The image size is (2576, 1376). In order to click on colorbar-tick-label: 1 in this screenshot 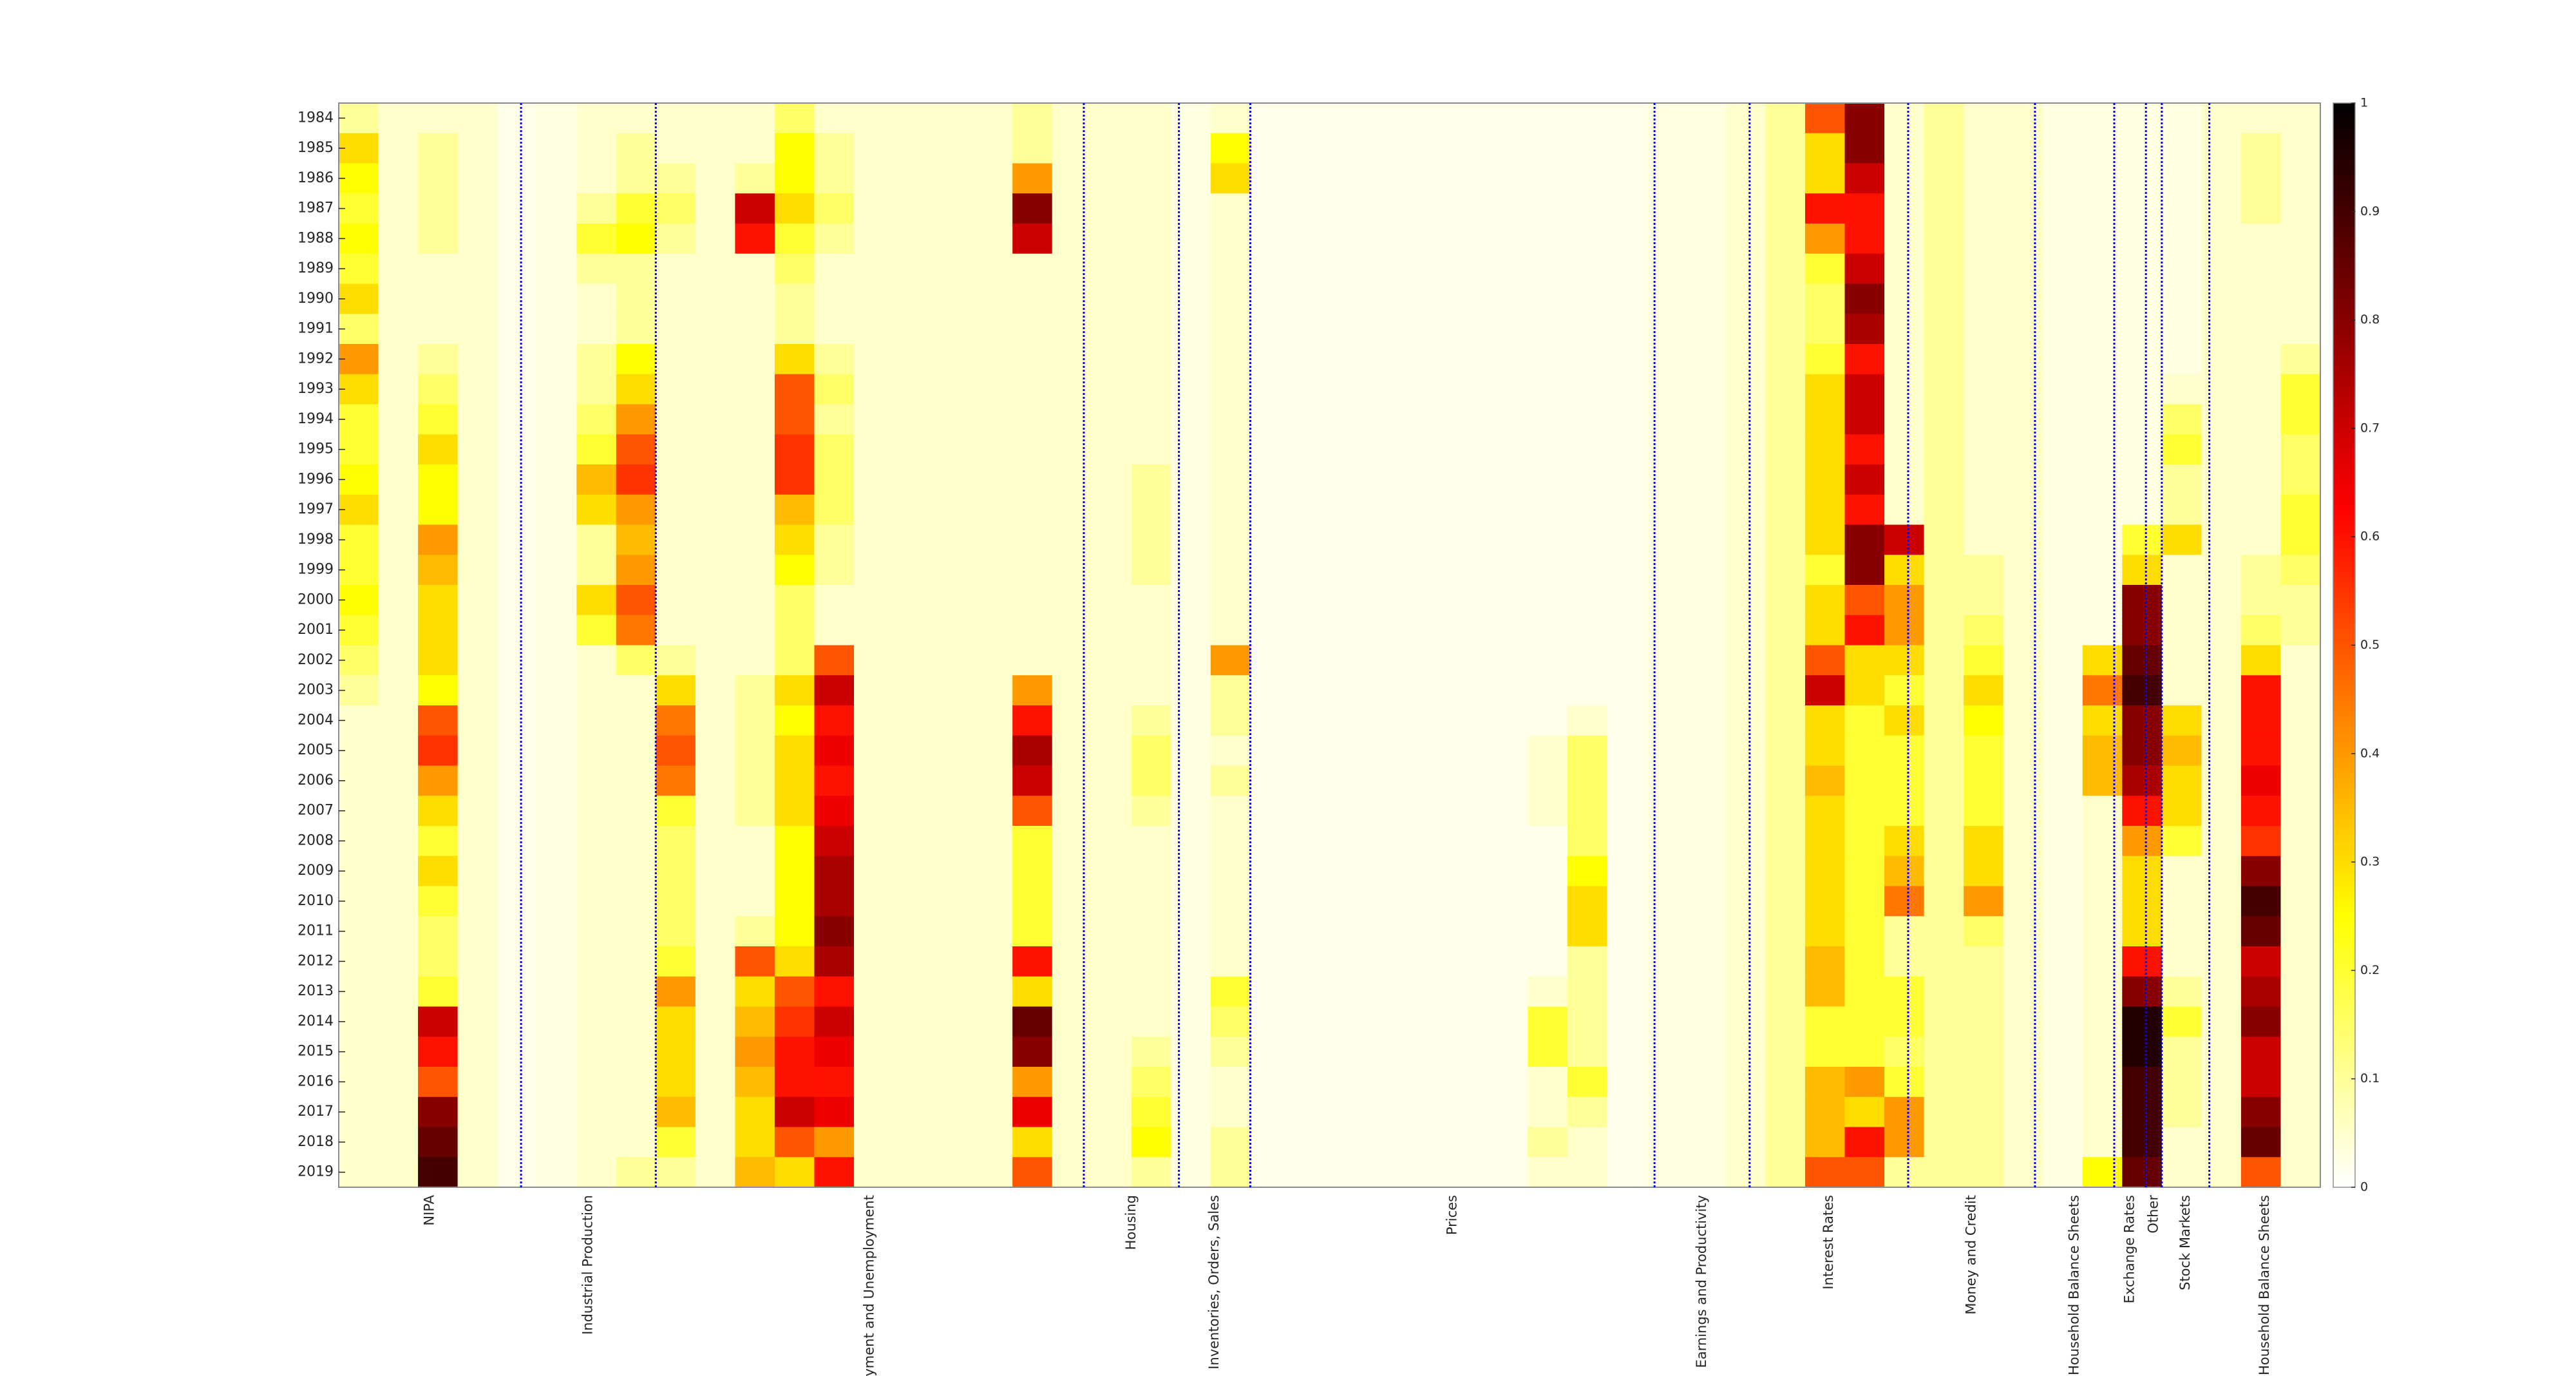, I will do `click(2364, 103)`.